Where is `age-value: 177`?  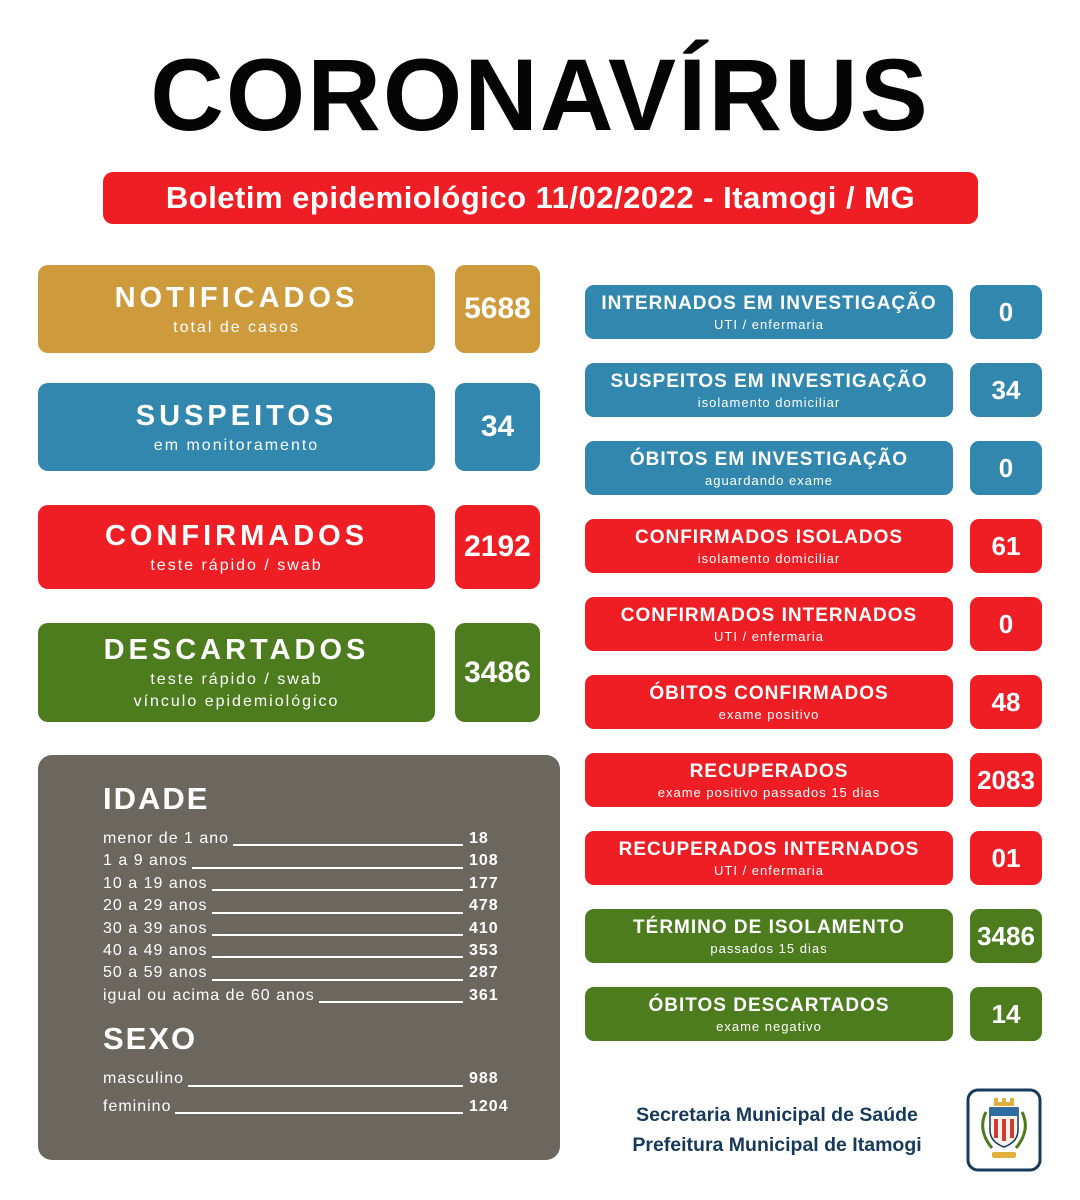 age-value: 177 is located at coordinates (484, 883).